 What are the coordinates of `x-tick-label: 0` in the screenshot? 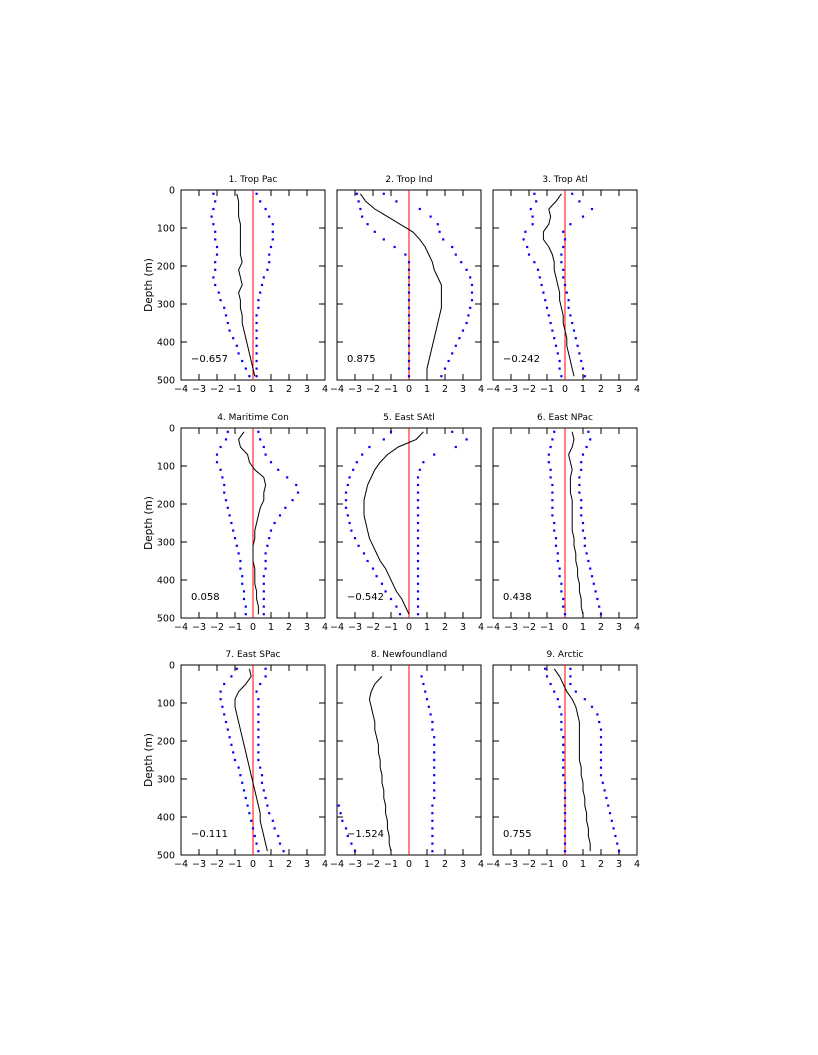 It's located at (409, 864).